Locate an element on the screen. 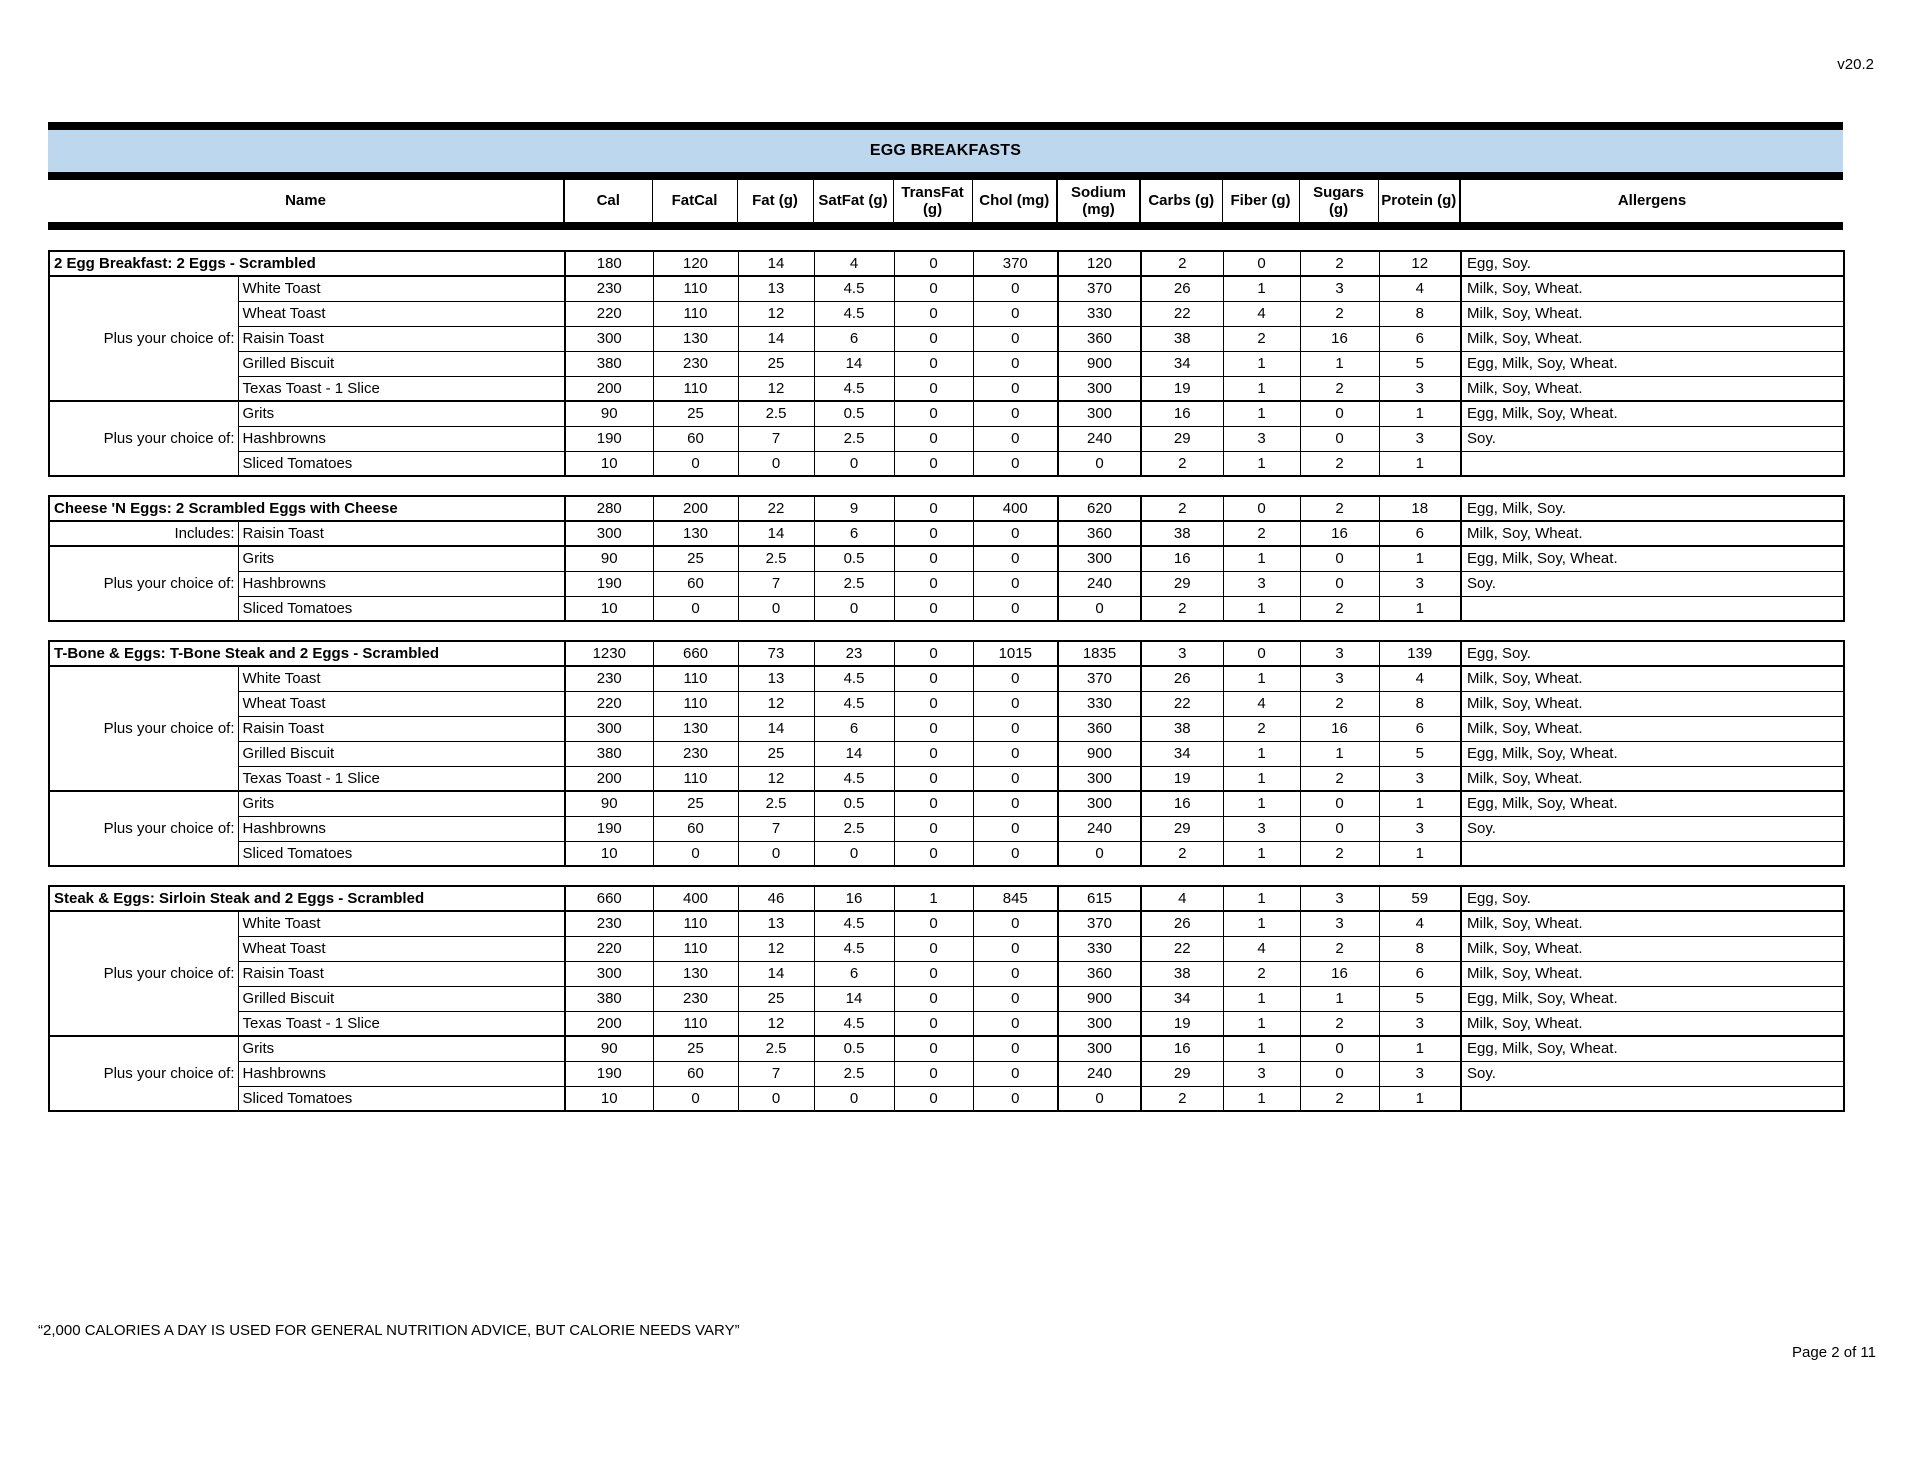 The image size is (1920, 1484). group-label: Includes: is located at coordinates (143, 533).